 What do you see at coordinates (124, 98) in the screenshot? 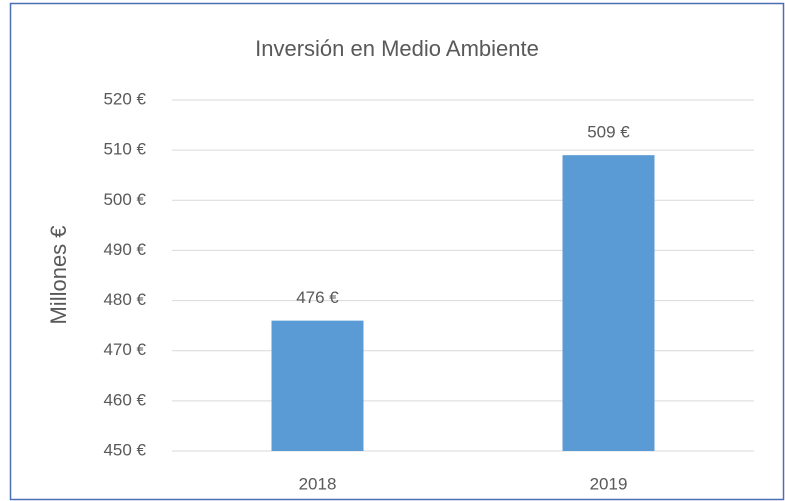
I see `y-tick-label: 520 €` at bounding box center [124, 98].